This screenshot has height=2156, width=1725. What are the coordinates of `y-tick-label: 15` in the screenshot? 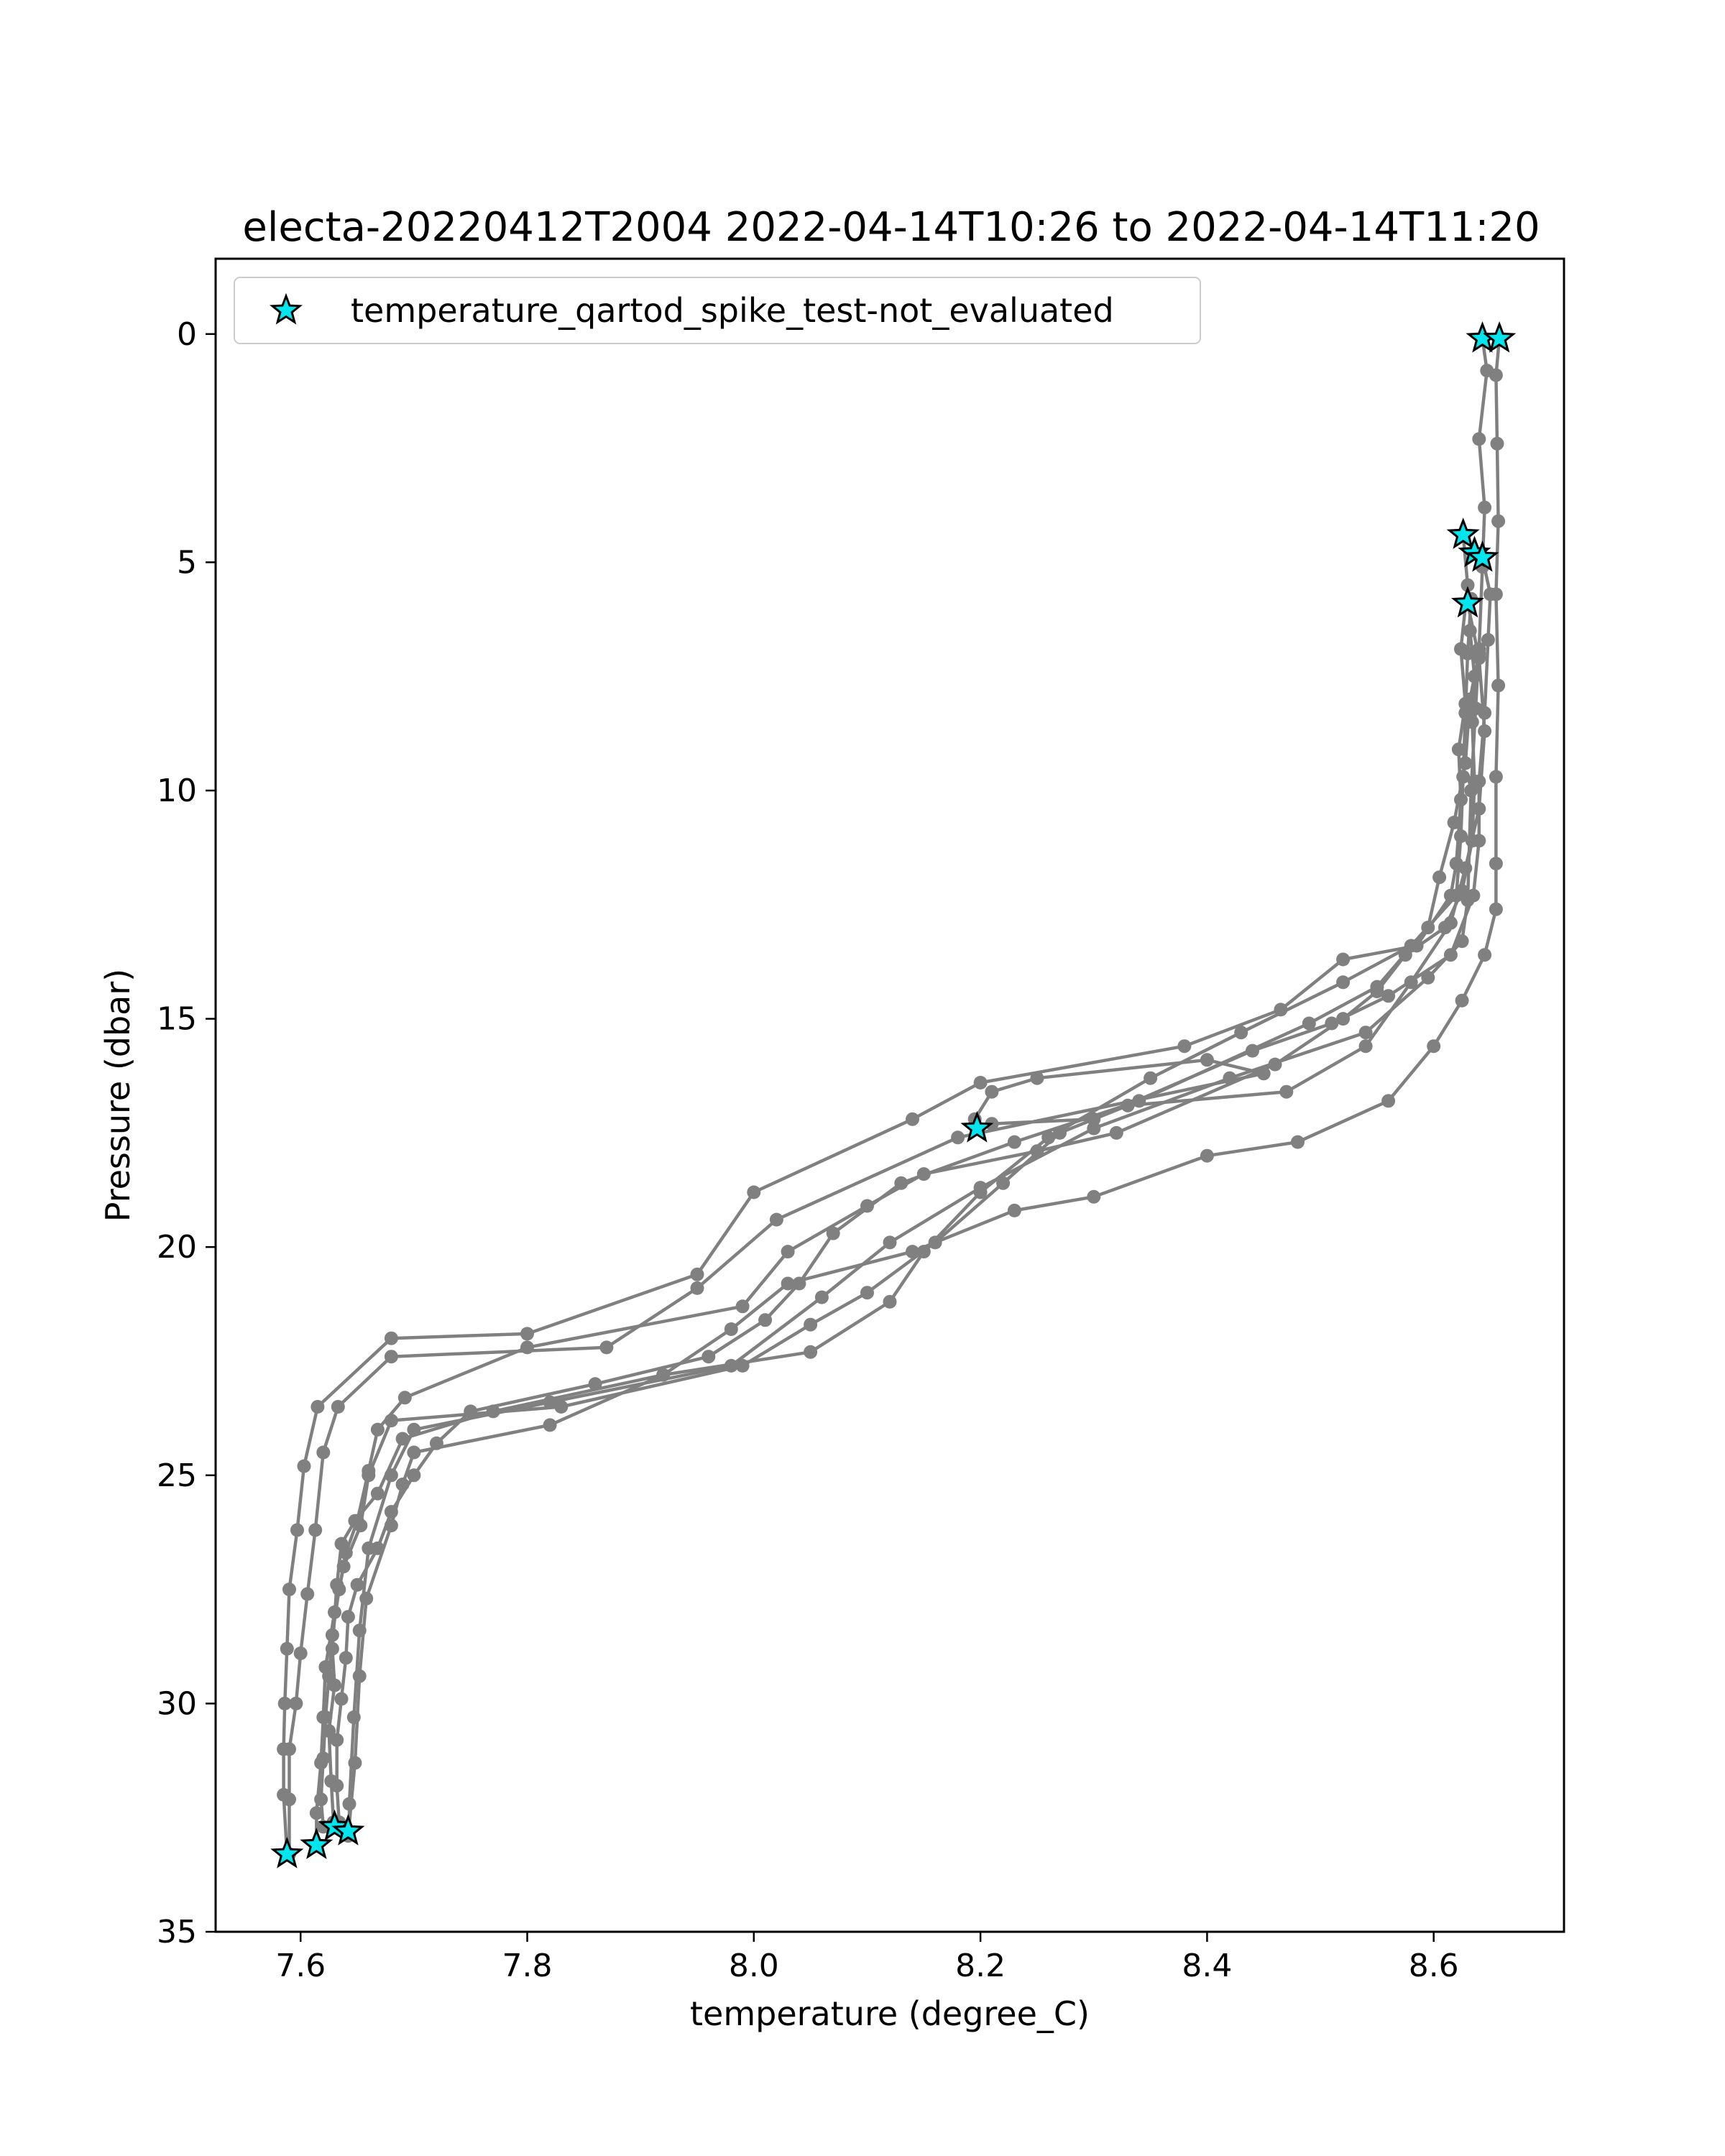 It's located at (177, 1020).